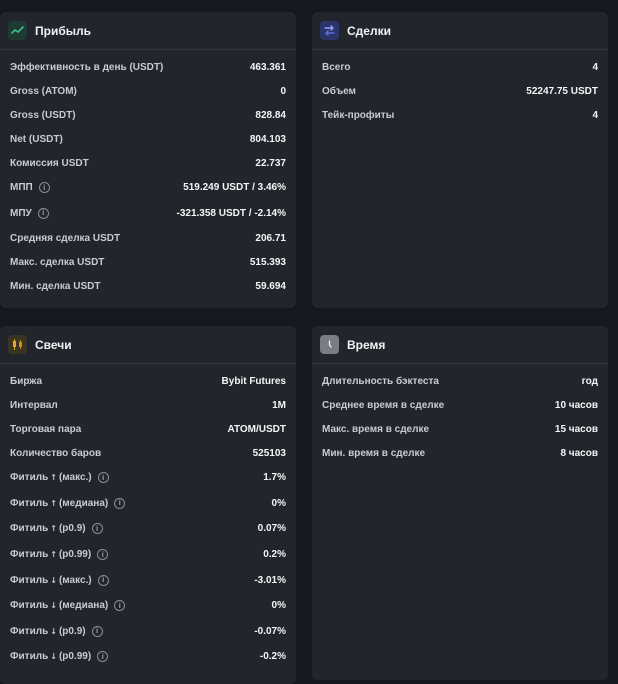 This screenshot has height=684, width=618. Describe the element at coordinates (256, 429) in the screenshot. I see `row-value: ATOM/USDT` at that location.